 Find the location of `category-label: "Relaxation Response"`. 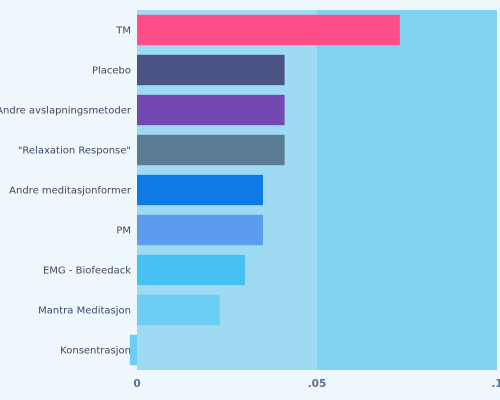

category-label: "Relaxation Response" is located at coordinates (74, 151).